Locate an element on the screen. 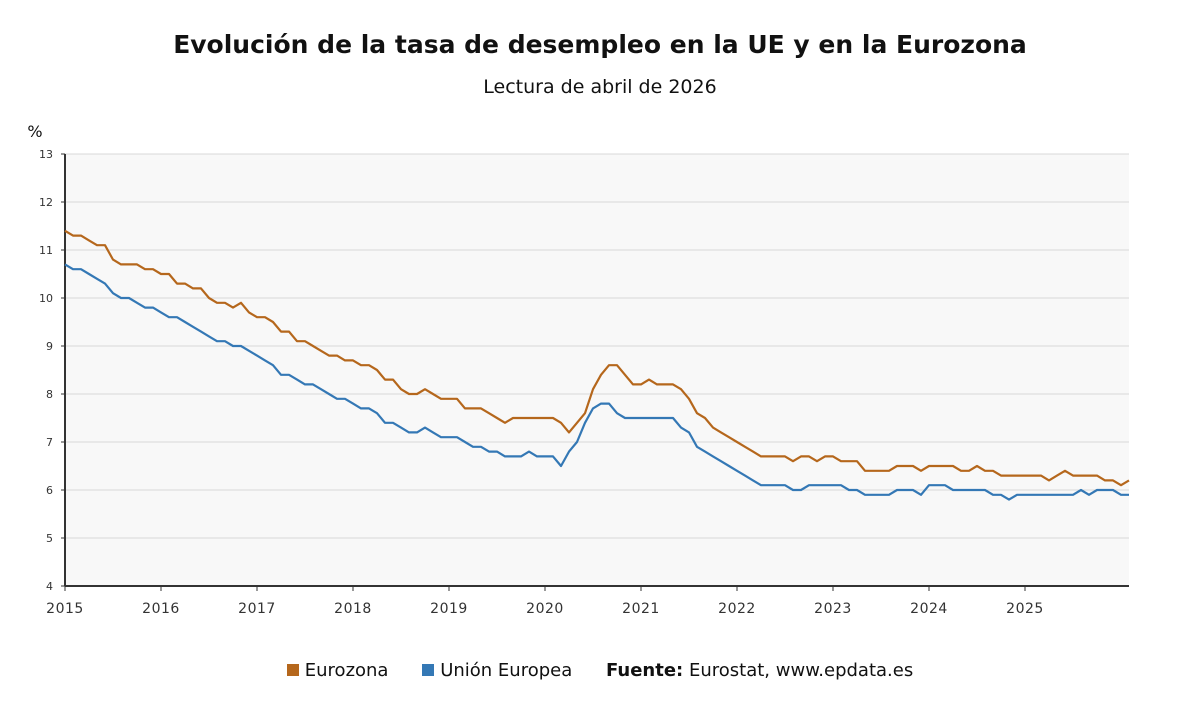 Image resolution: width=1200 pixels, height=720 pixels. chart-subtitle: Lectura de abril de 2026 is located at coordinates (600, 87).